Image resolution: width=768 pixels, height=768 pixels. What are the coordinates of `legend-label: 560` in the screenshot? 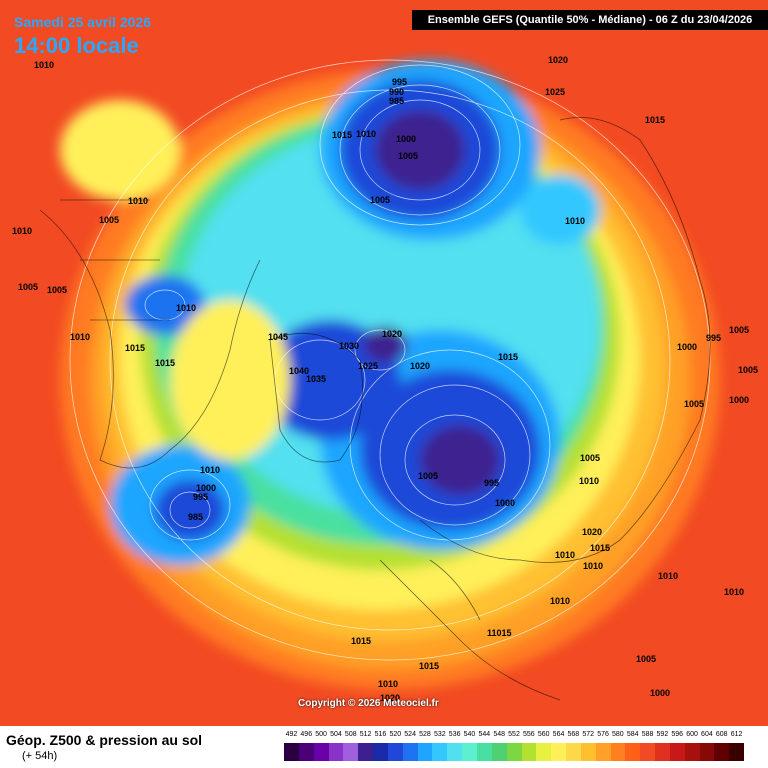 It's located at (543, 734).